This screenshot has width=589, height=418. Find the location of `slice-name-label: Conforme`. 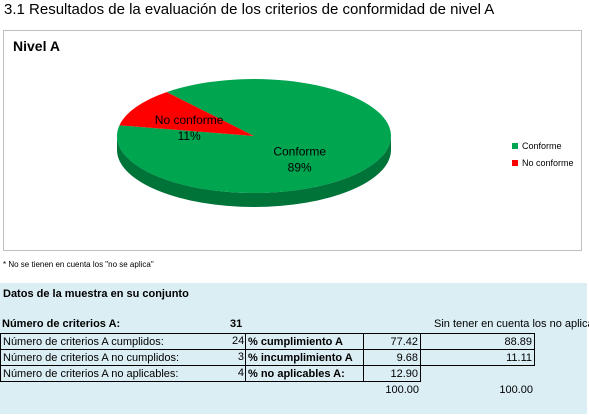

slice-name-label: Conforme is located at coordinates (299, 151).